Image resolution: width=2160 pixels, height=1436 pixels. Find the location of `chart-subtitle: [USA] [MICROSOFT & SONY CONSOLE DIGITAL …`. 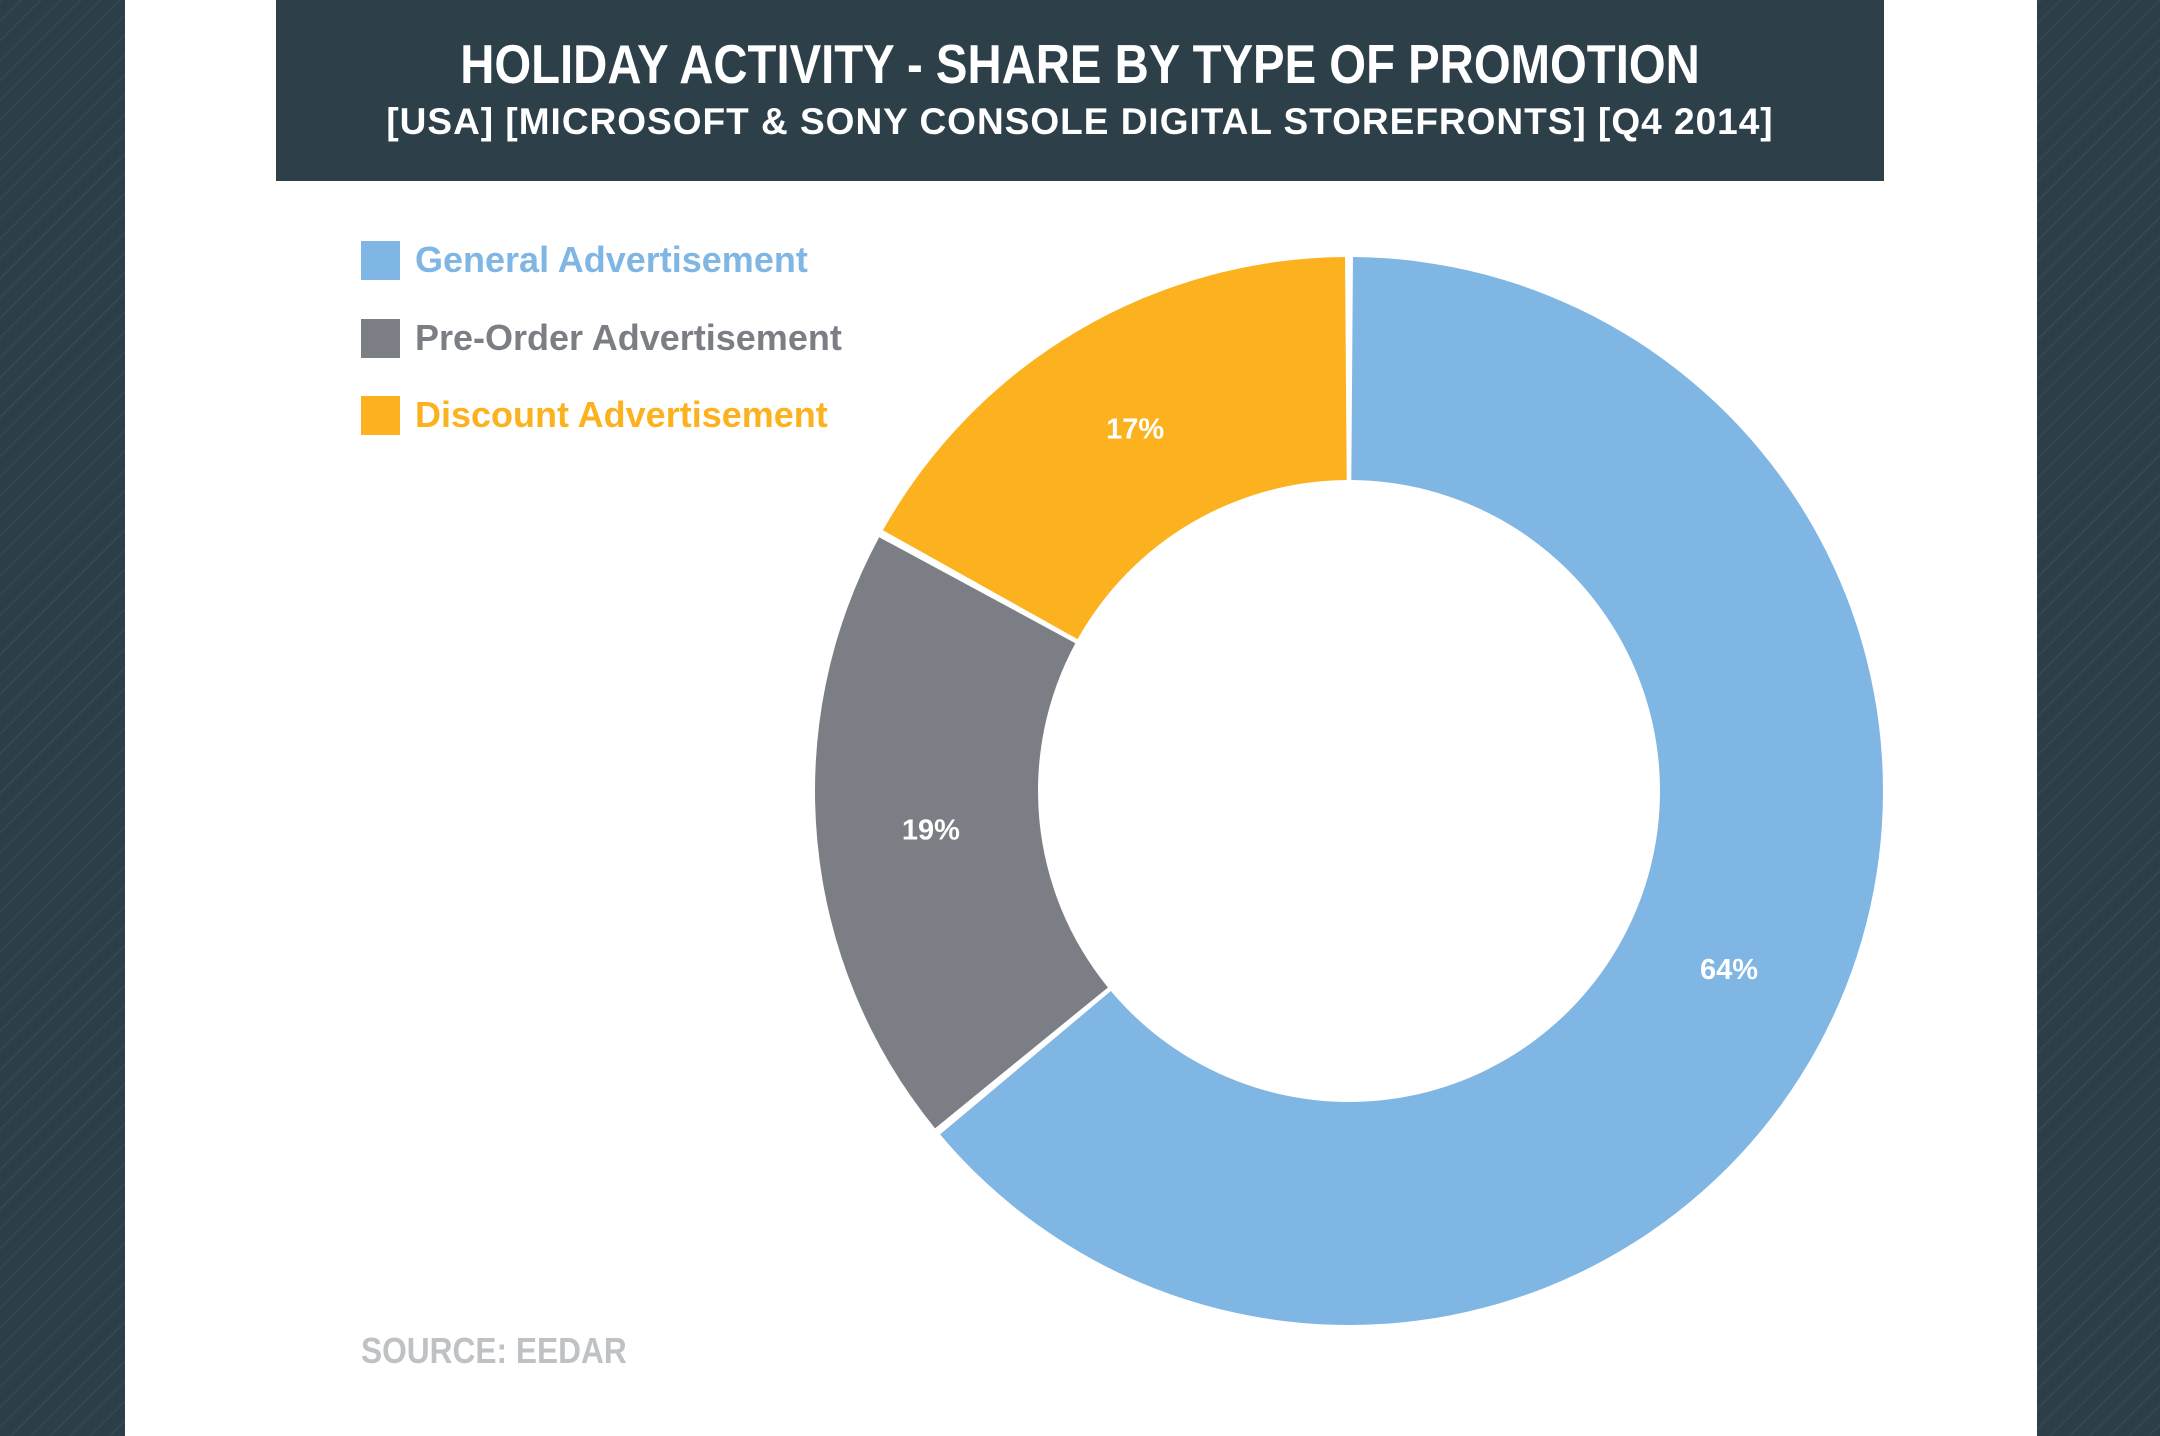

chart-subtitle: [USA] [MICROSOFT & SONY CONSOLE DIGITAL … is located at coordinates (1080, 121).